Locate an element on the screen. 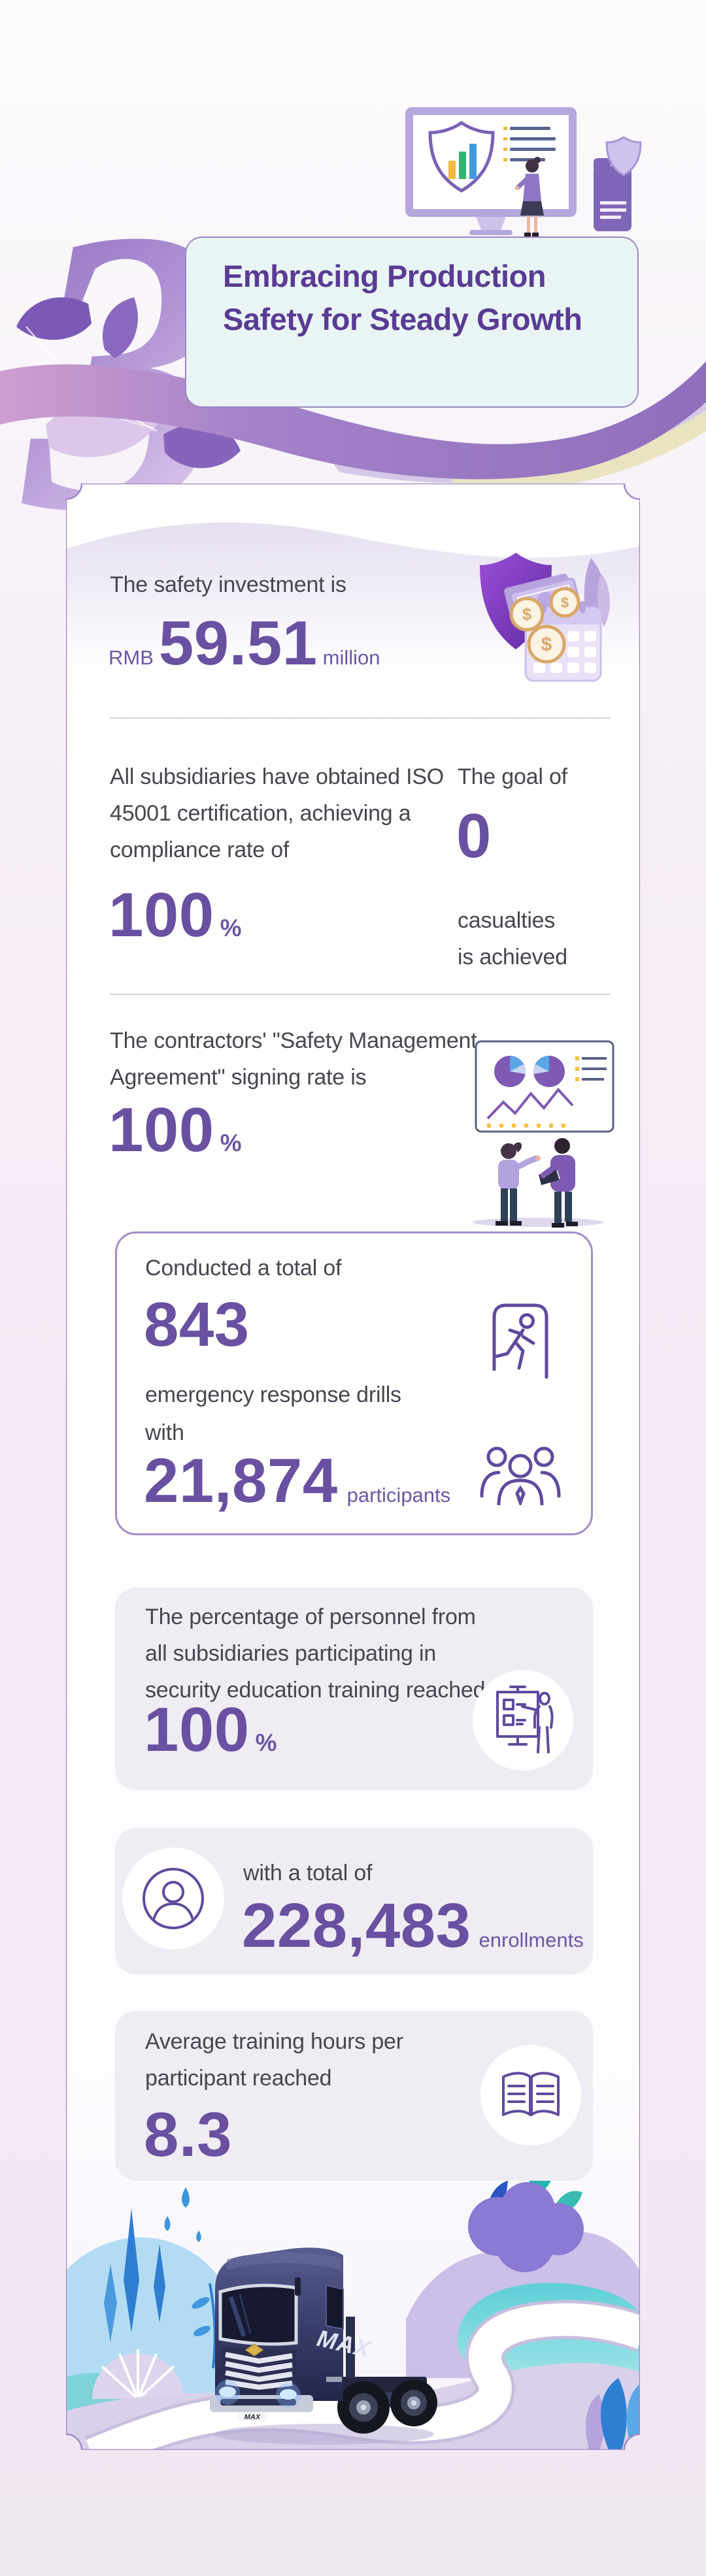  road is located at coordinates (363, 2376).